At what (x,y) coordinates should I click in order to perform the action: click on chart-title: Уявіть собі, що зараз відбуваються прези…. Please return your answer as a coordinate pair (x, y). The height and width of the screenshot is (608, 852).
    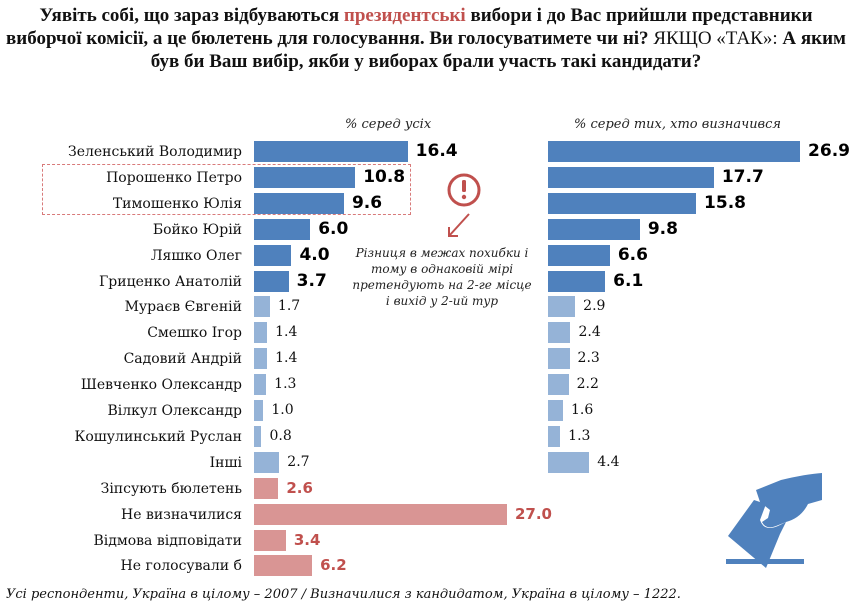
    Looking at the image, I should click on (426, 38).